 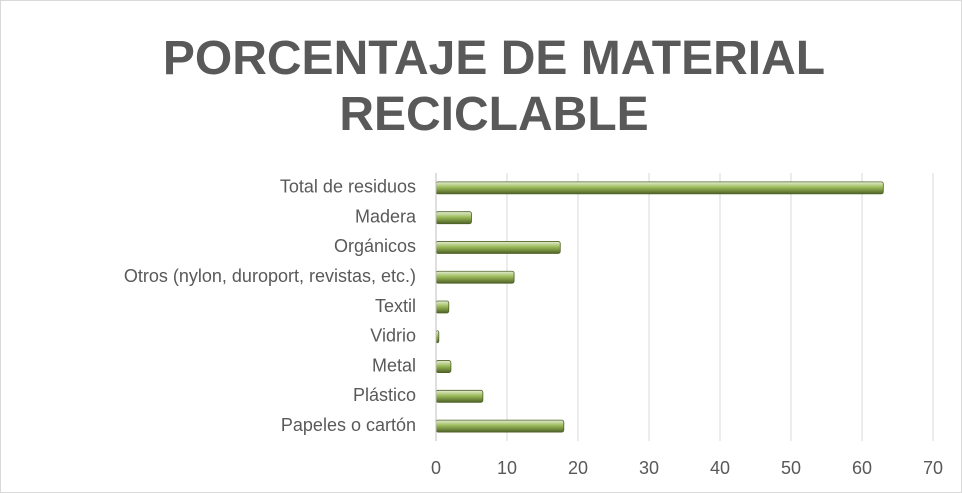 What do you see at coordinates (791, 468) in the screenshot?
I see `x-tick-label: 50` at bounding box center [791, 468].